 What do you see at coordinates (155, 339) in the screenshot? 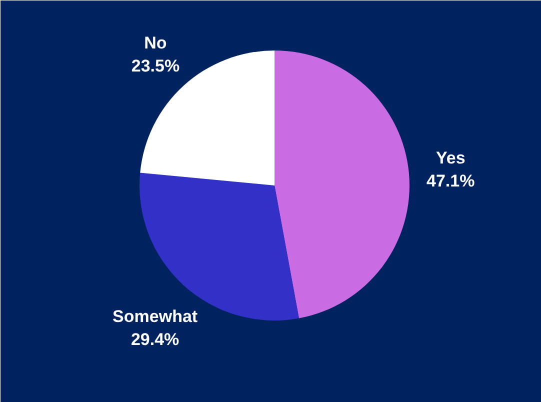
I see `data-label: 29.4%` at bounding box center [155, 339].